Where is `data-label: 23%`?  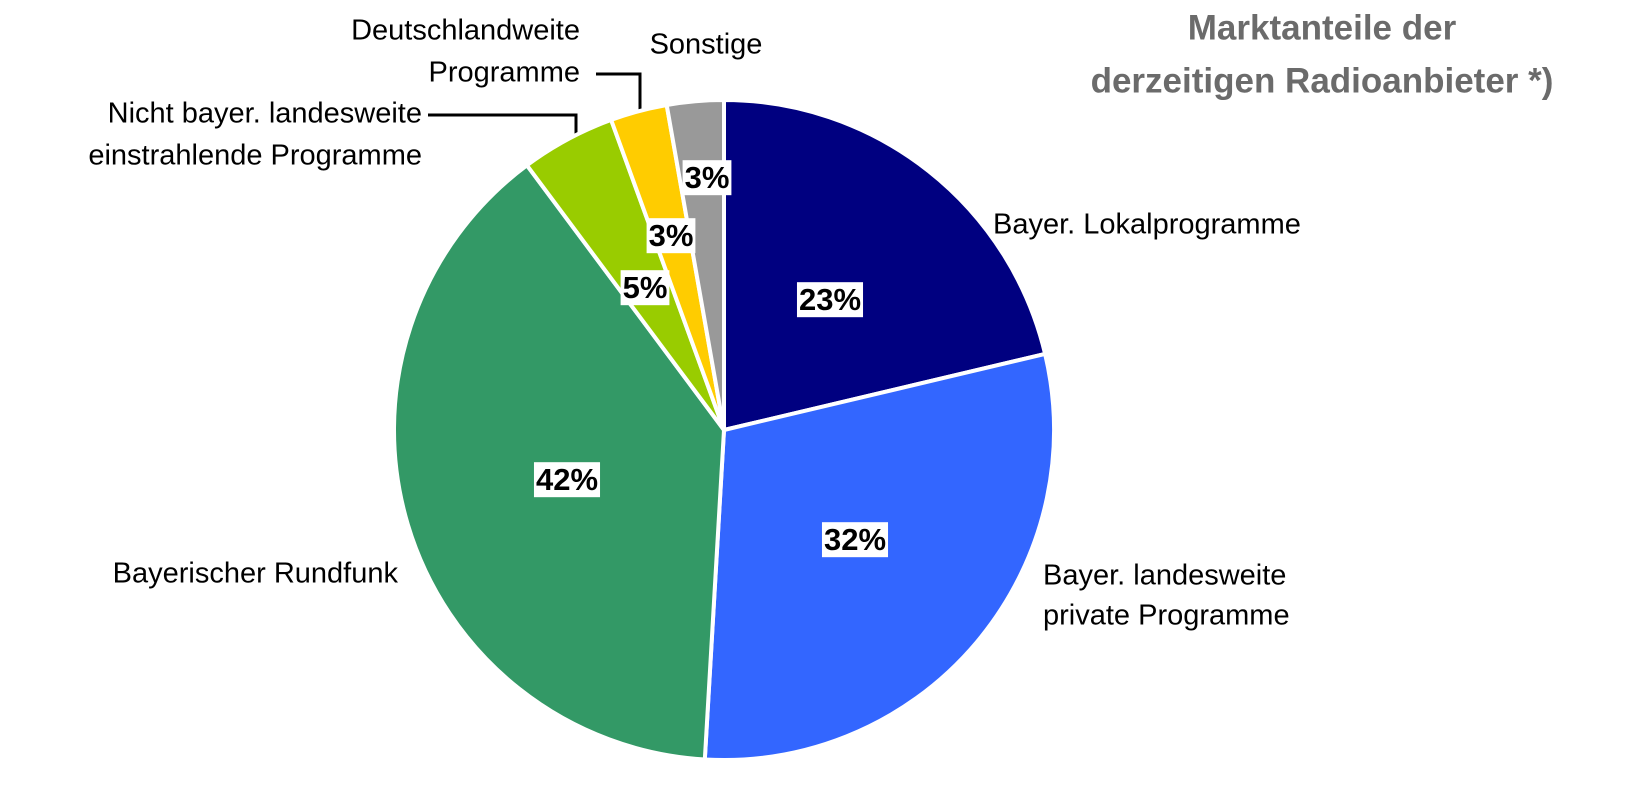 data-label: 23% is located at coordinates (830, 299).